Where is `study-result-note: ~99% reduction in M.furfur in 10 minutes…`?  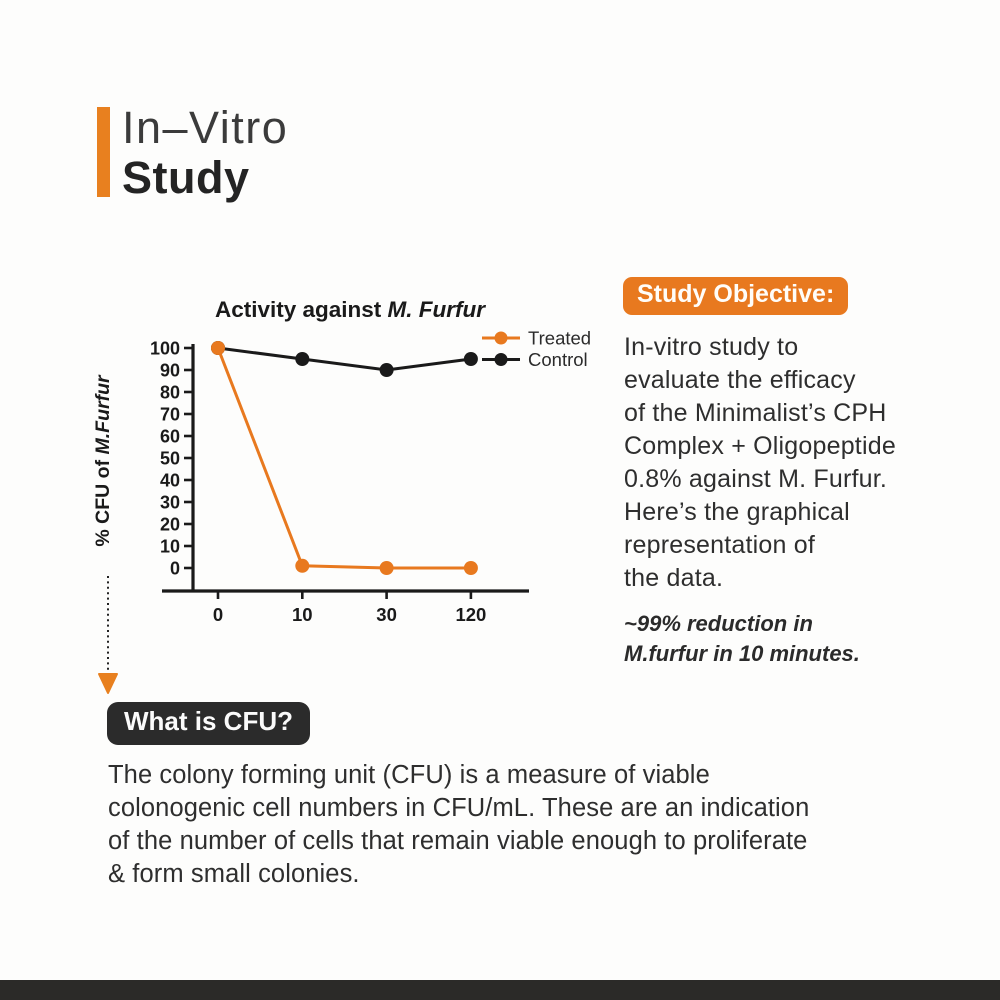 study-result-note: ~99% reduction in M.furfur in 10 minutes… is located at coordinates (742, 638).